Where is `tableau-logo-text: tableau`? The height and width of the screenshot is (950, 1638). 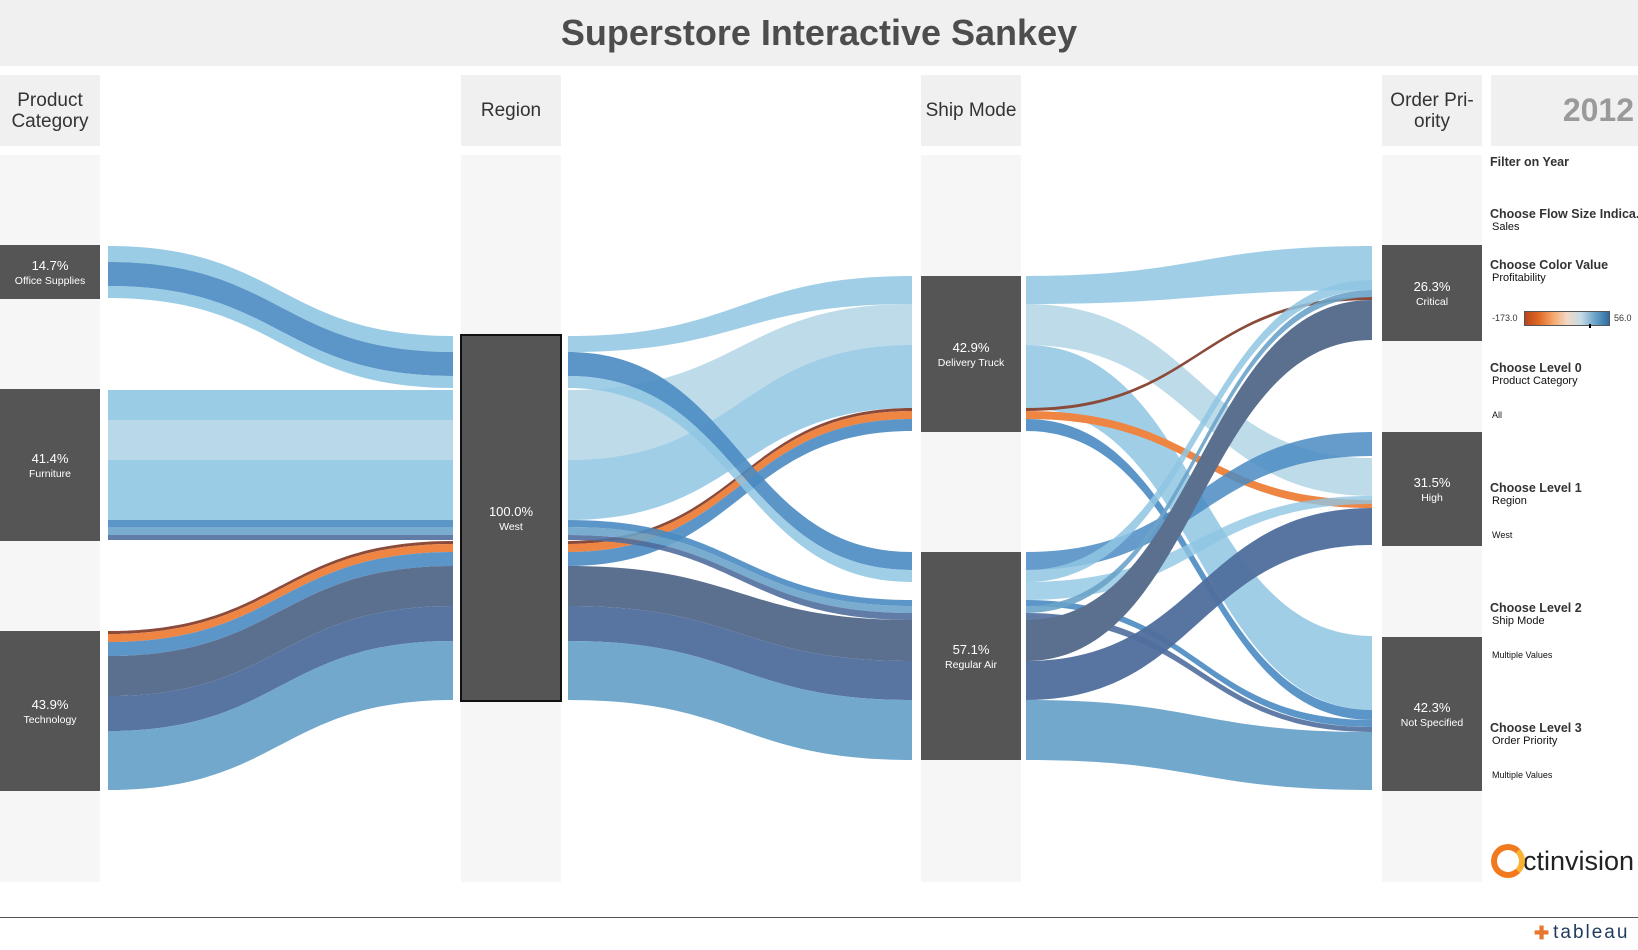 tableau-logo-text: tableau is located at coordinates (1591, 932).